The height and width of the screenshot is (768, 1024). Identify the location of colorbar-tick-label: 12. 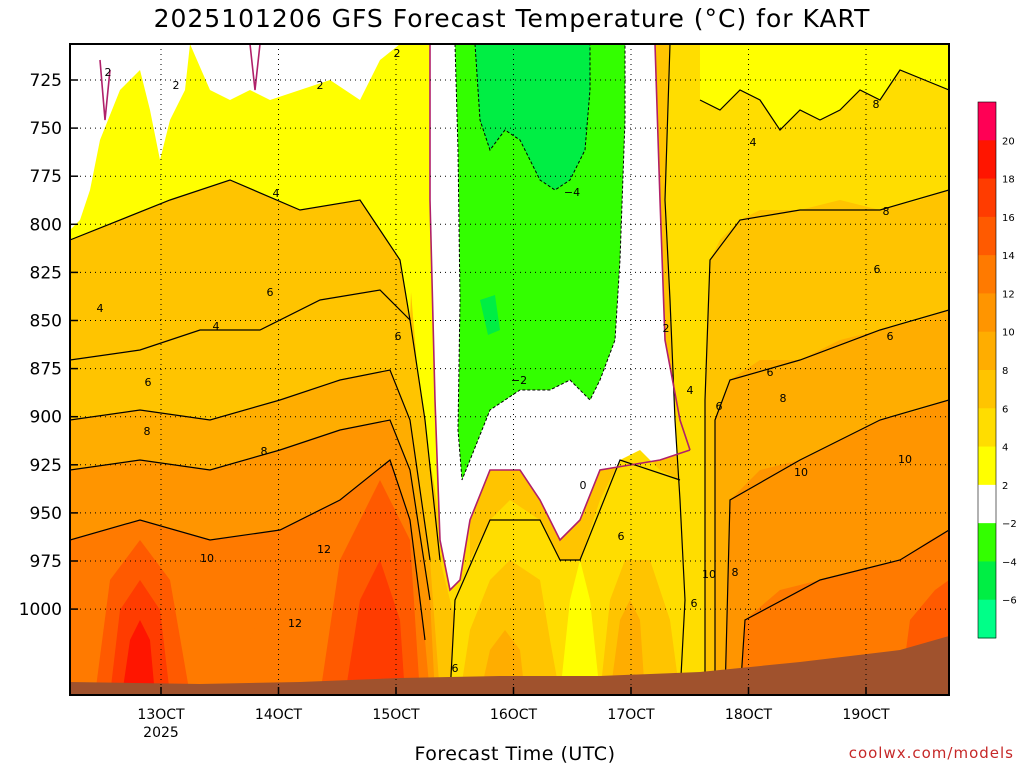
(1008, 294).